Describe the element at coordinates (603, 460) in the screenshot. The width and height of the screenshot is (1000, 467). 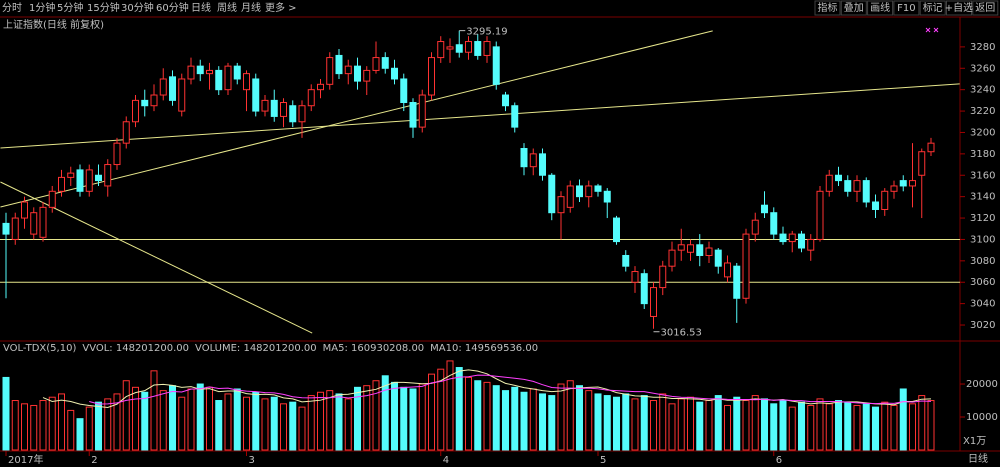
I see `x-tick-label: 5` at that location.